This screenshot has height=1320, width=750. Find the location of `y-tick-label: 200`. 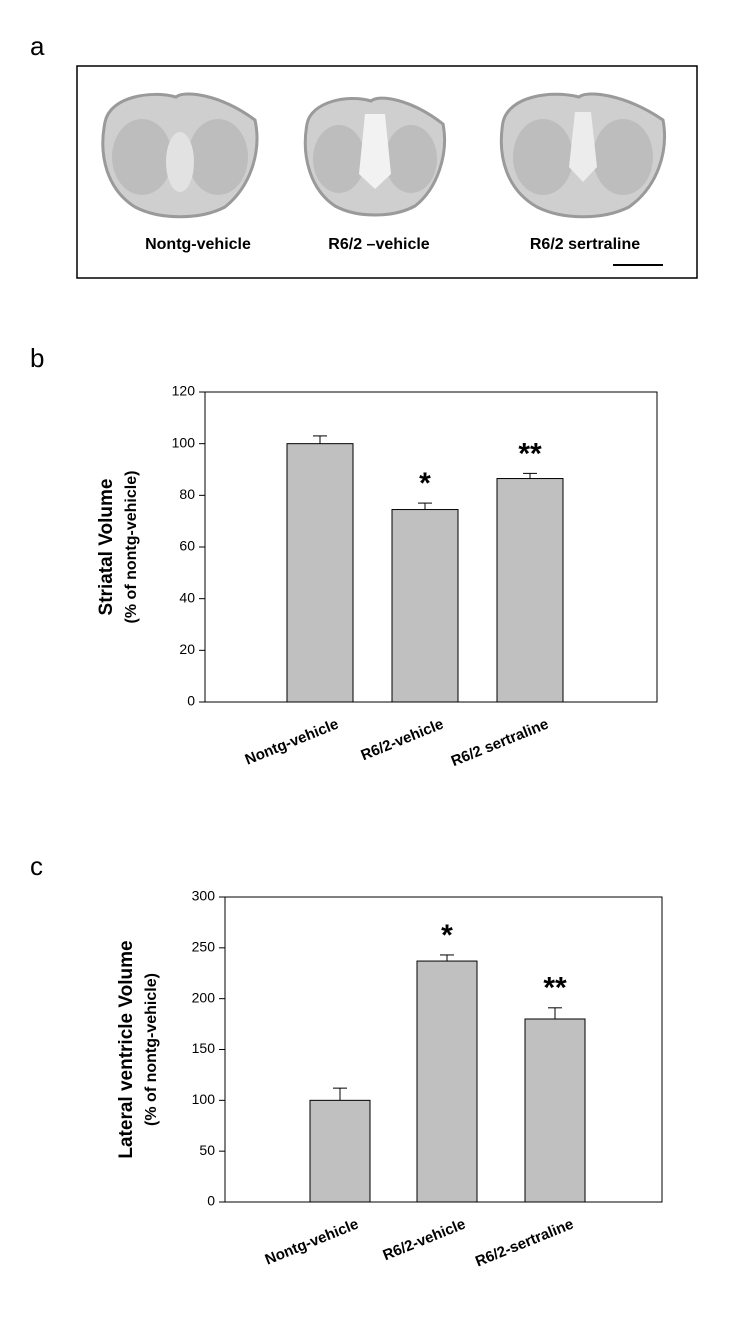

y-tick-label: 200 is located at coordinates (204, 997).